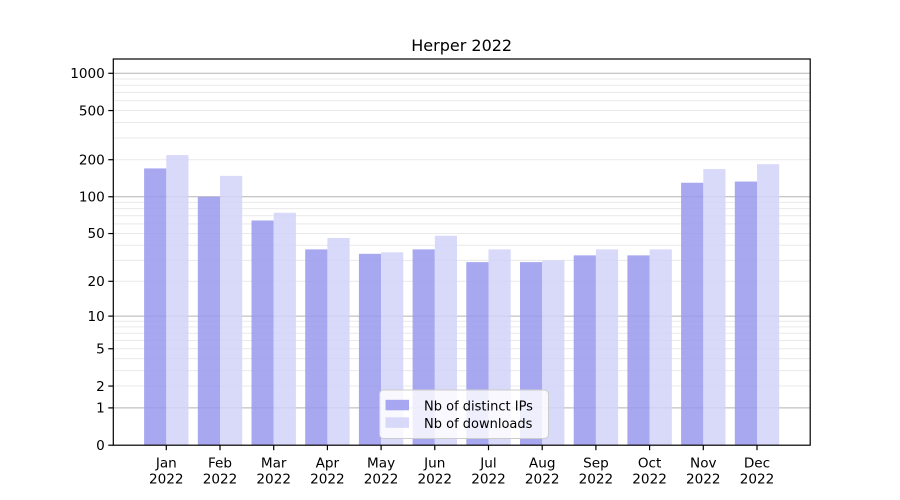 The height and width of the screenshot is (500, 900). I want to click on x-tick-label-month: Feb, so click(220, 464).